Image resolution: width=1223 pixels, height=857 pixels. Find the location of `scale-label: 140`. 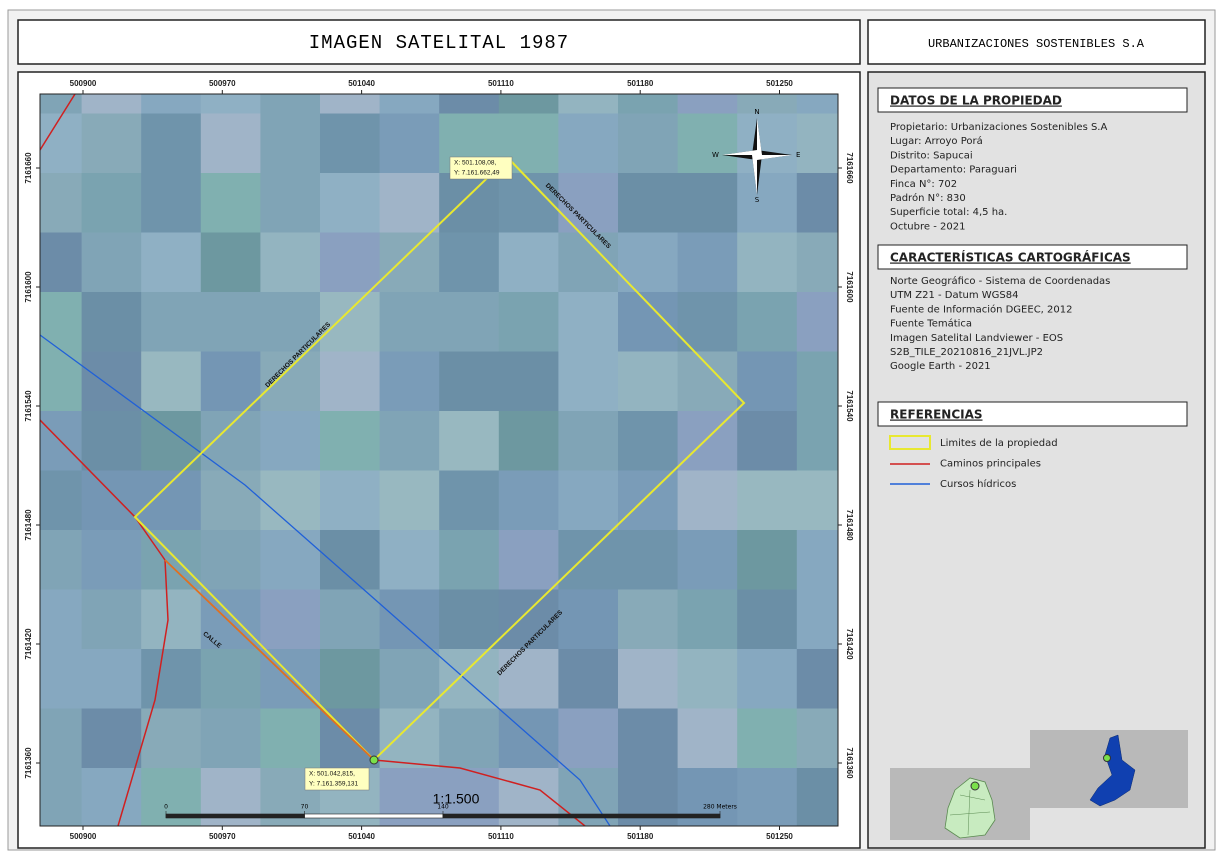

scale-label: 140 is located at coordinates (443, 807).